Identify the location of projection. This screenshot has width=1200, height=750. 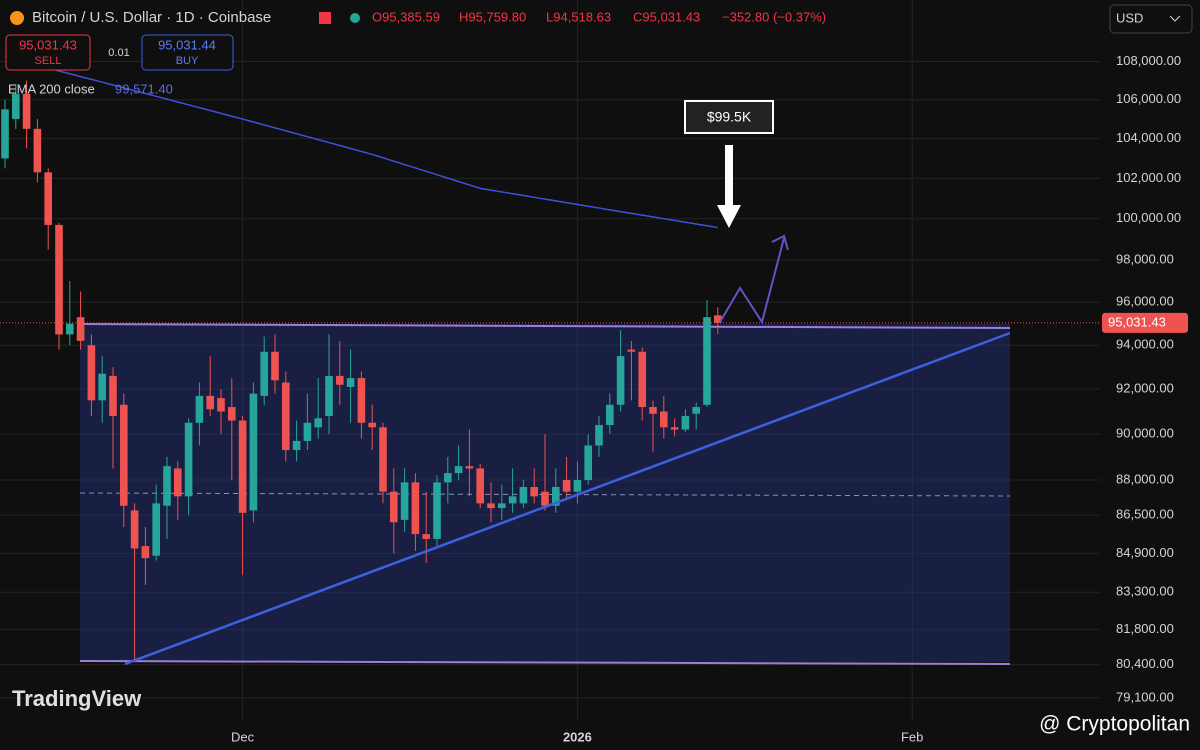
(752, 281).